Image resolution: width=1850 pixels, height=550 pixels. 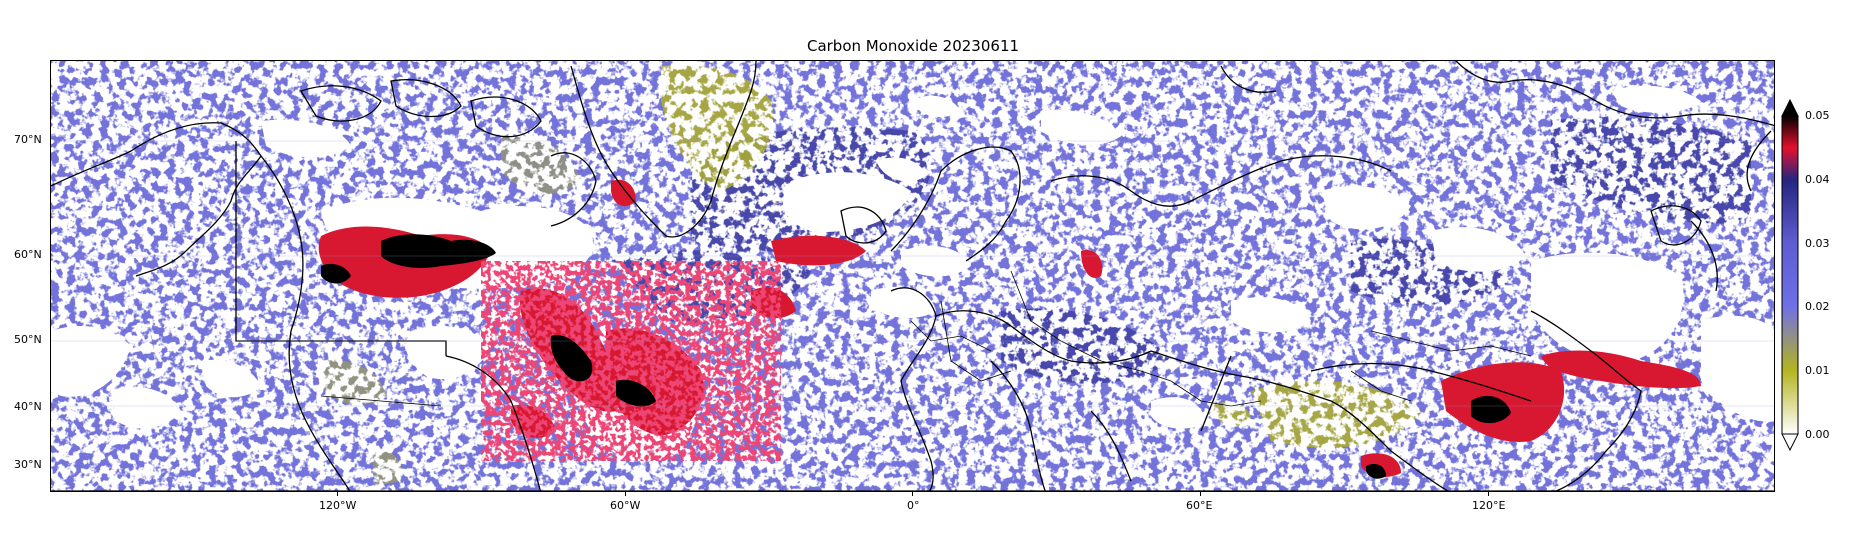 What do you see at coordinates (1817, 370) in the screenshot?
I see `colorbar-tick-label: 0.01` at bounding box center [1817, 370].